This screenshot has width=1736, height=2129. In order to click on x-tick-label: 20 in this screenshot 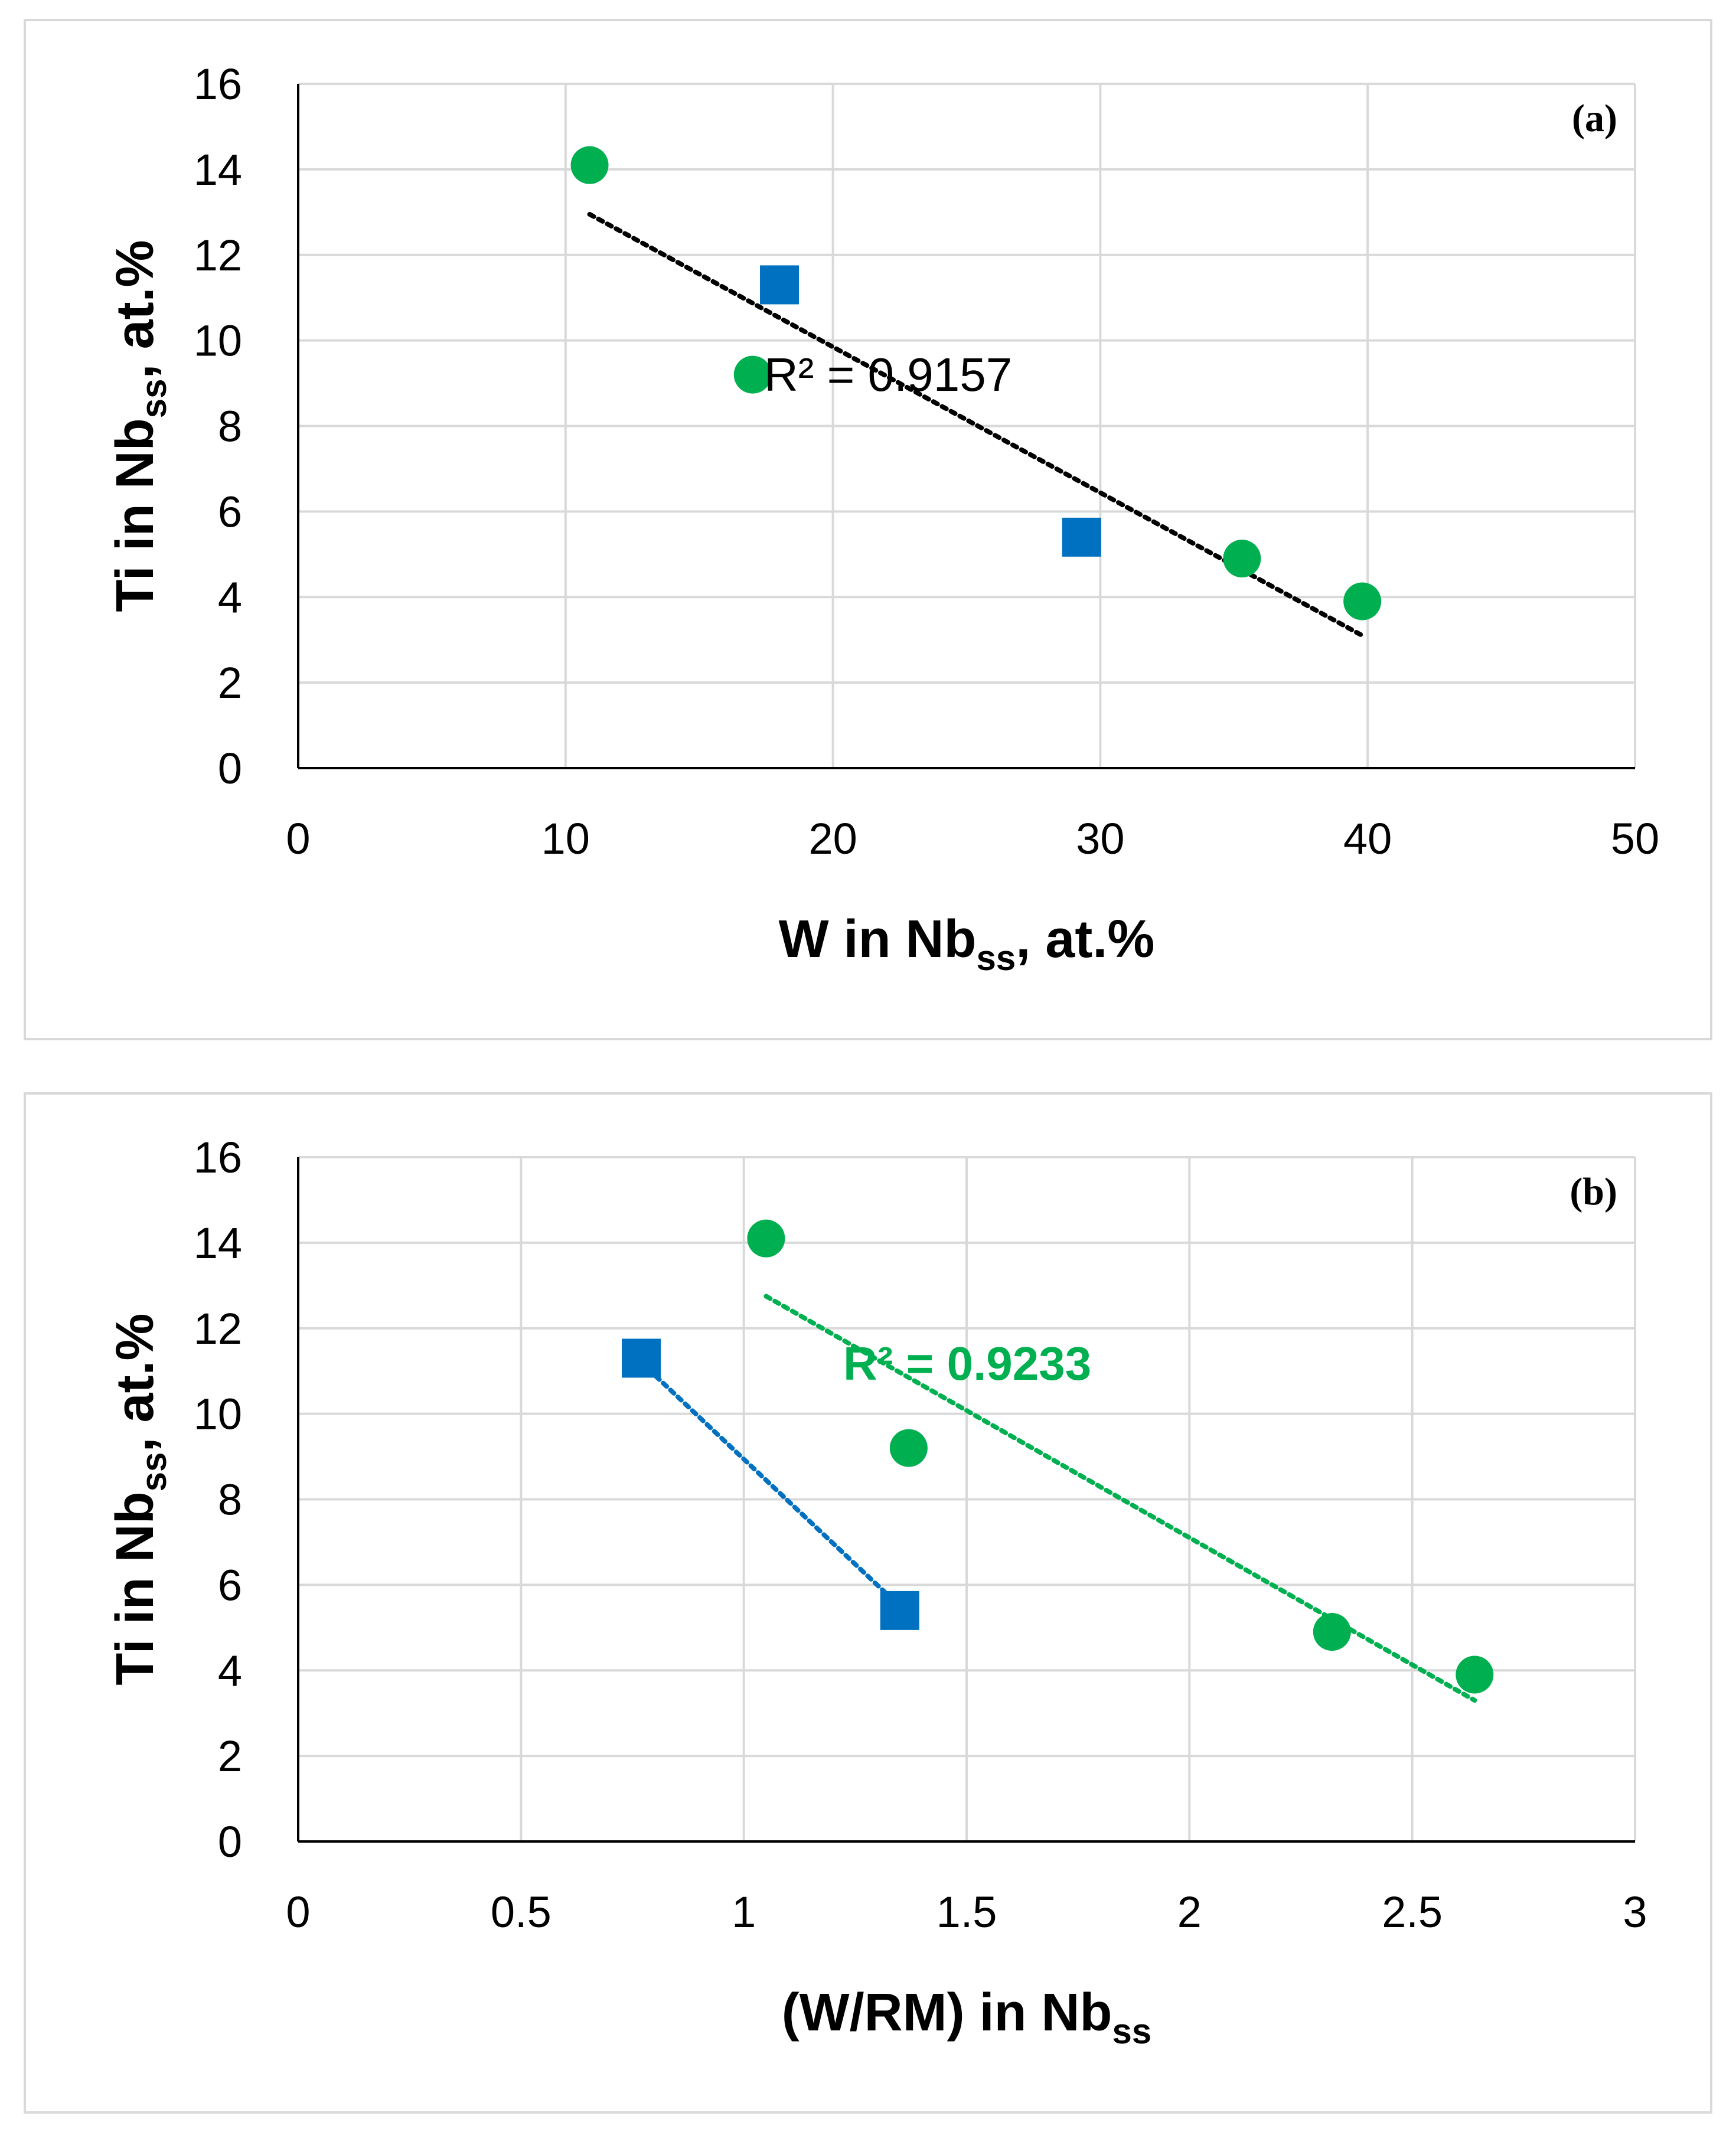, I will do `click(833, 838)`.